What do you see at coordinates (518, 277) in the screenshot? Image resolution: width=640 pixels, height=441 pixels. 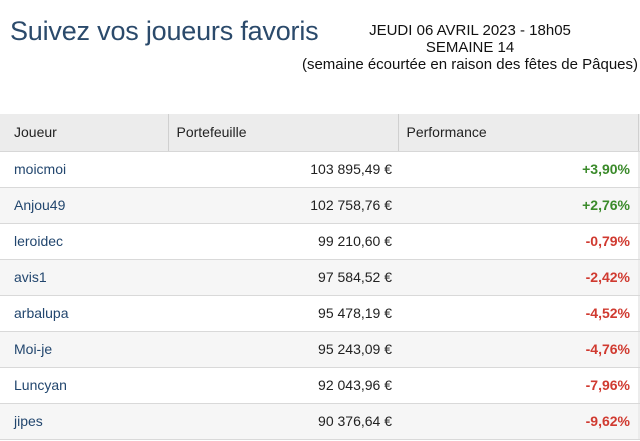 I see `performance-value: -2,42%` at bounding box center [518, 277].